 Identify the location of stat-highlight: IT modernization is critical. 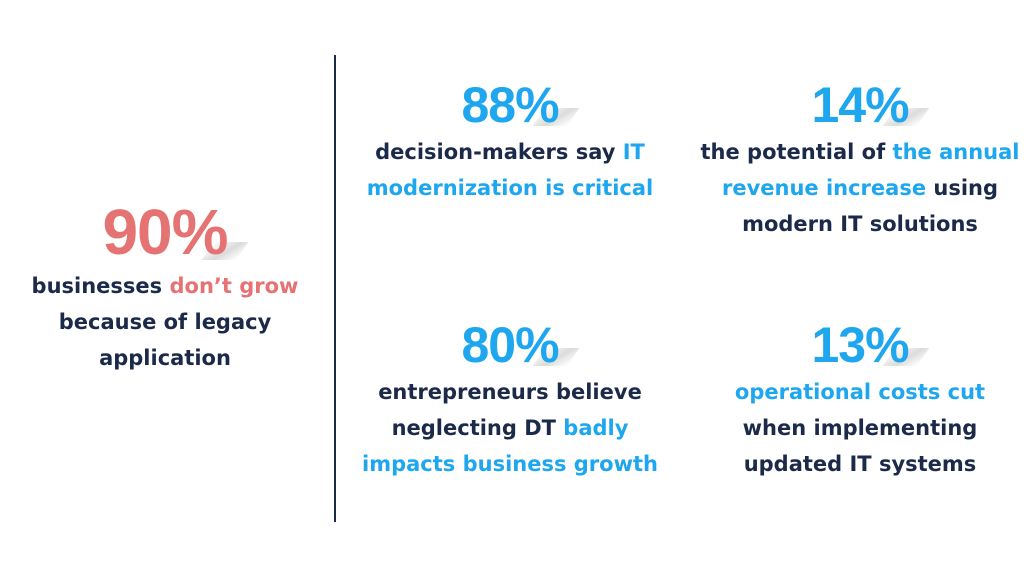
(510, 170).